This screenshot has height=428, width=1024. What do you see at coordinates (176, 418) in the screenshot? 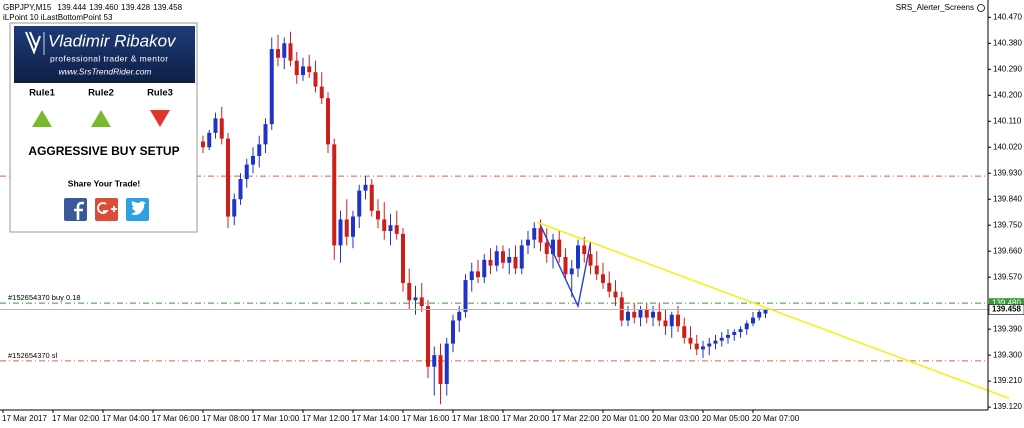
I see `x-tick-label: 17 Mar 06:00` at bounding box center [176, 418].